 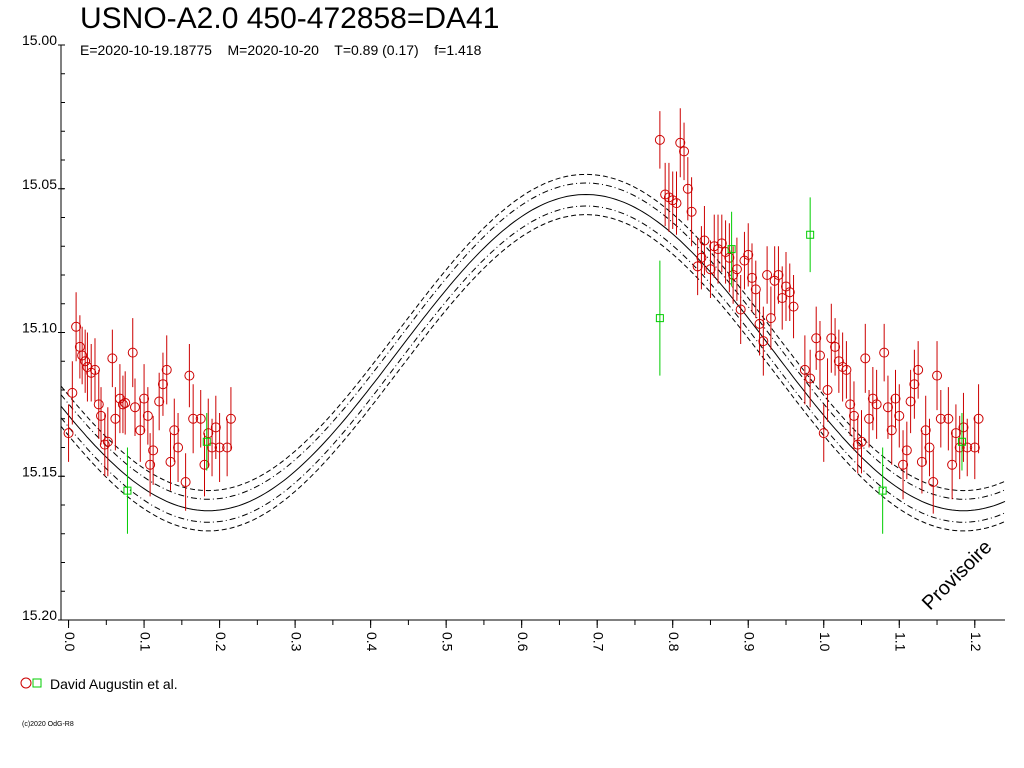 What do you see at coordinates (825, 642) in the screenshot?
I see `x-tick-label: 1.0` at bounding box center [825, 642].